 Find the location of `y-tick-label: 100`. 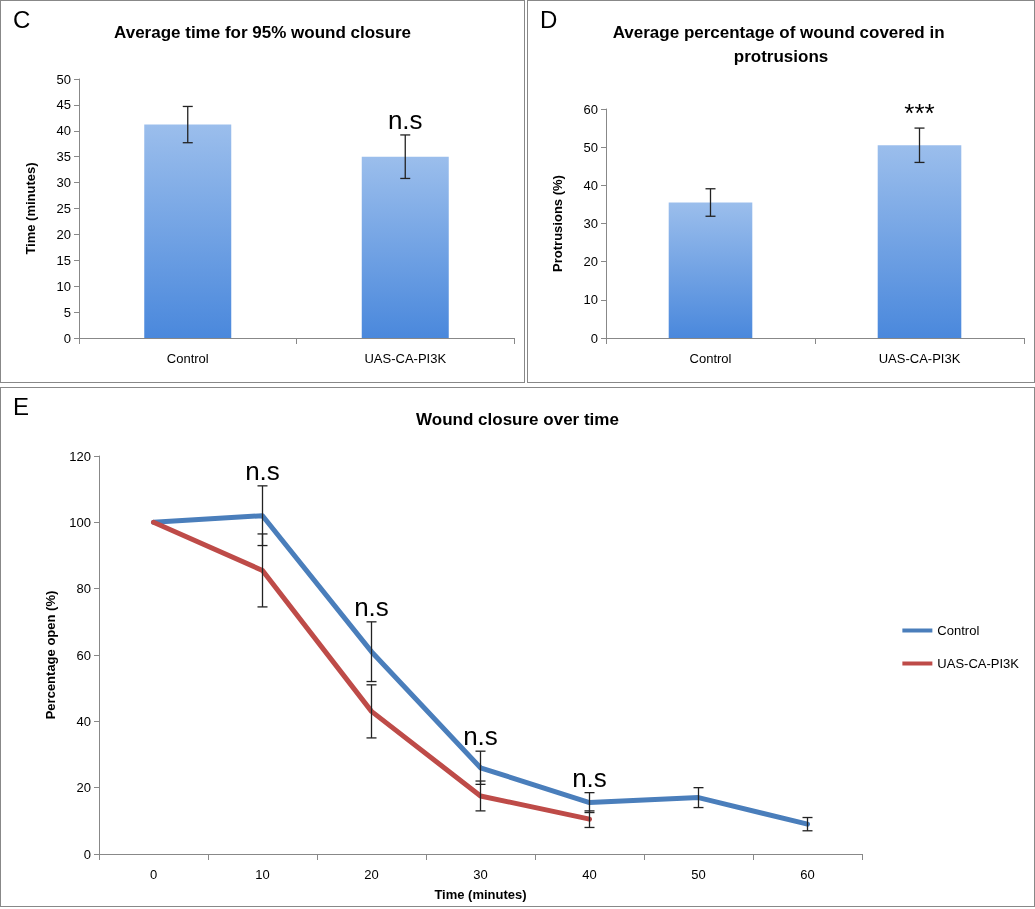

y-tick-label: 100 is located at coordinates (80, 522).